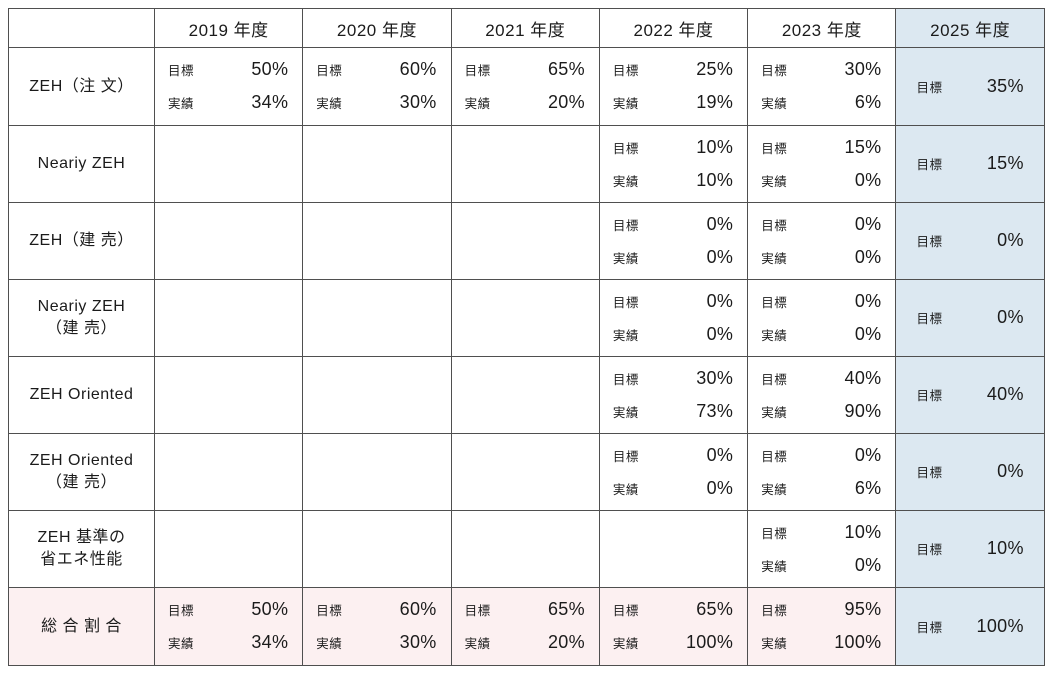 Image resolution: width=1052 pixels, height=680 pixels. Describe the element at coordinates (566, 609) in the screenshot. I see `target-value: 65%` at that location.